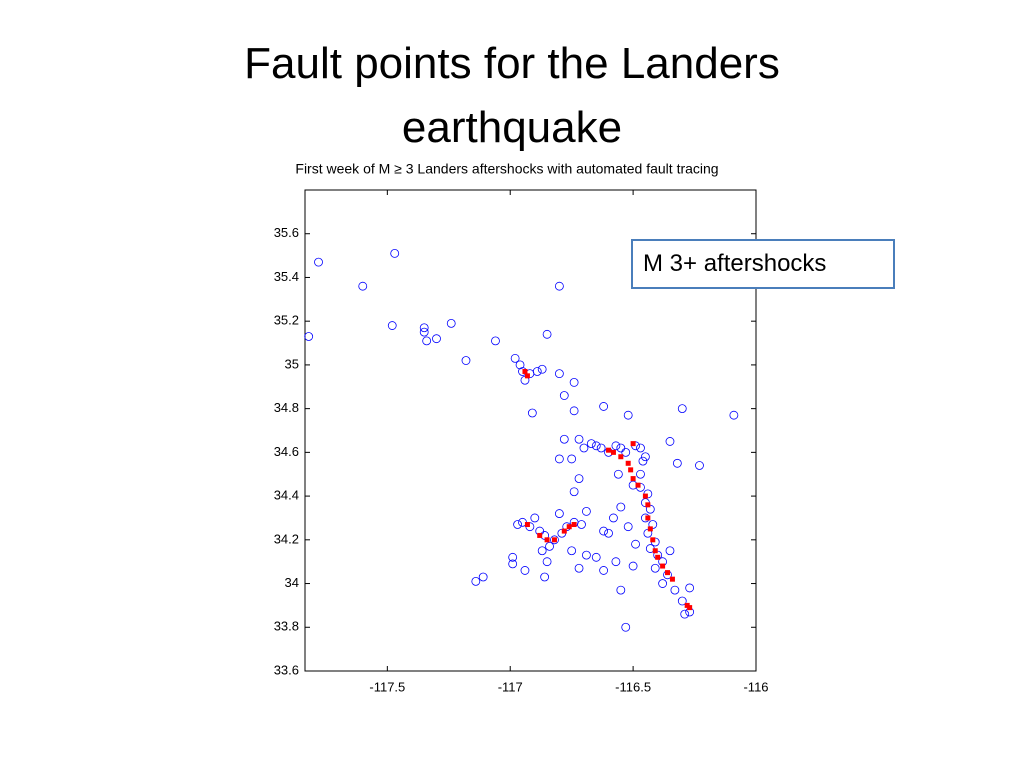  I want to click on y-tick-label: 34.8, so click(286, 407).